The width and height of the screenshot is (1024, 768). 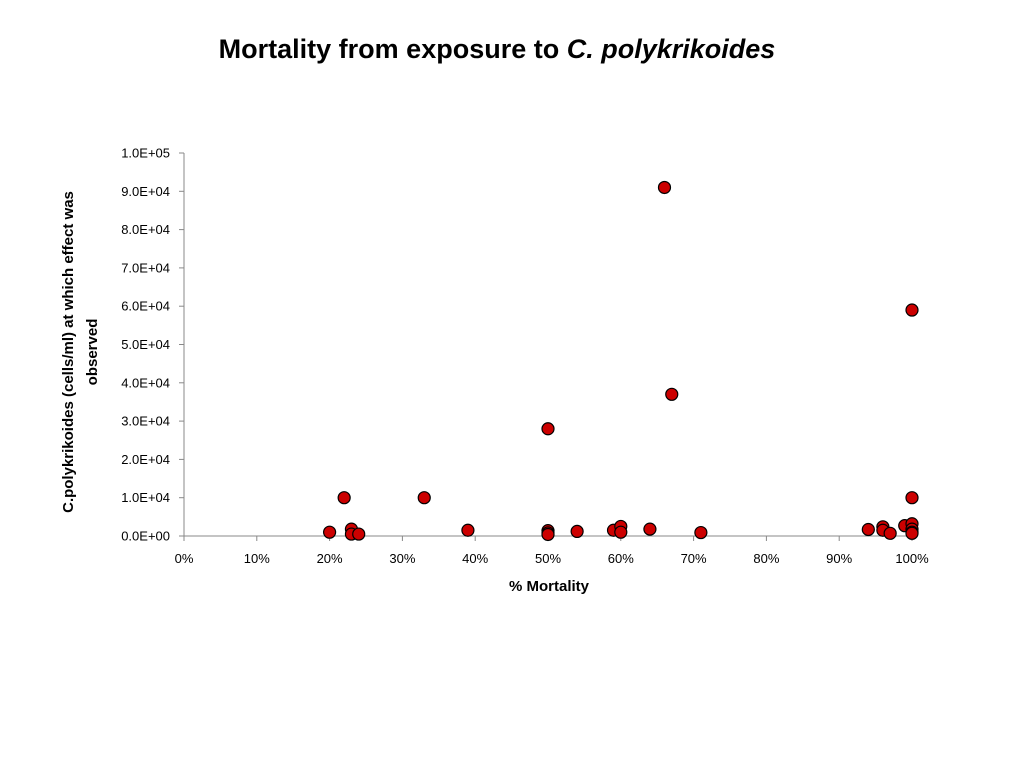 What do you see at coordinates (552, 550) in the screenshot?
I see `x-axis: 0% 10% 20% 30% 40% 50% 60% 70% 80% 90% 100%` at bounding box center [552, 550].